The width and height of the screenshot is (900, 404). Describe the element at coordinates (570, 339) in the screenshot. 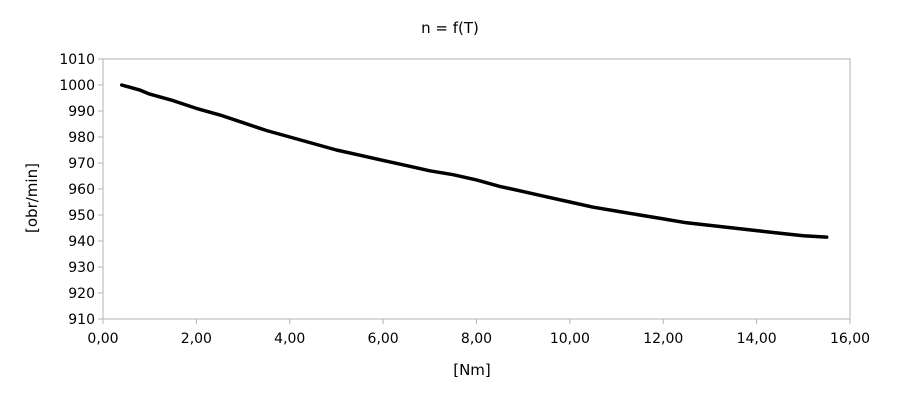

I see `x-tick-label: 10,00` at that location.